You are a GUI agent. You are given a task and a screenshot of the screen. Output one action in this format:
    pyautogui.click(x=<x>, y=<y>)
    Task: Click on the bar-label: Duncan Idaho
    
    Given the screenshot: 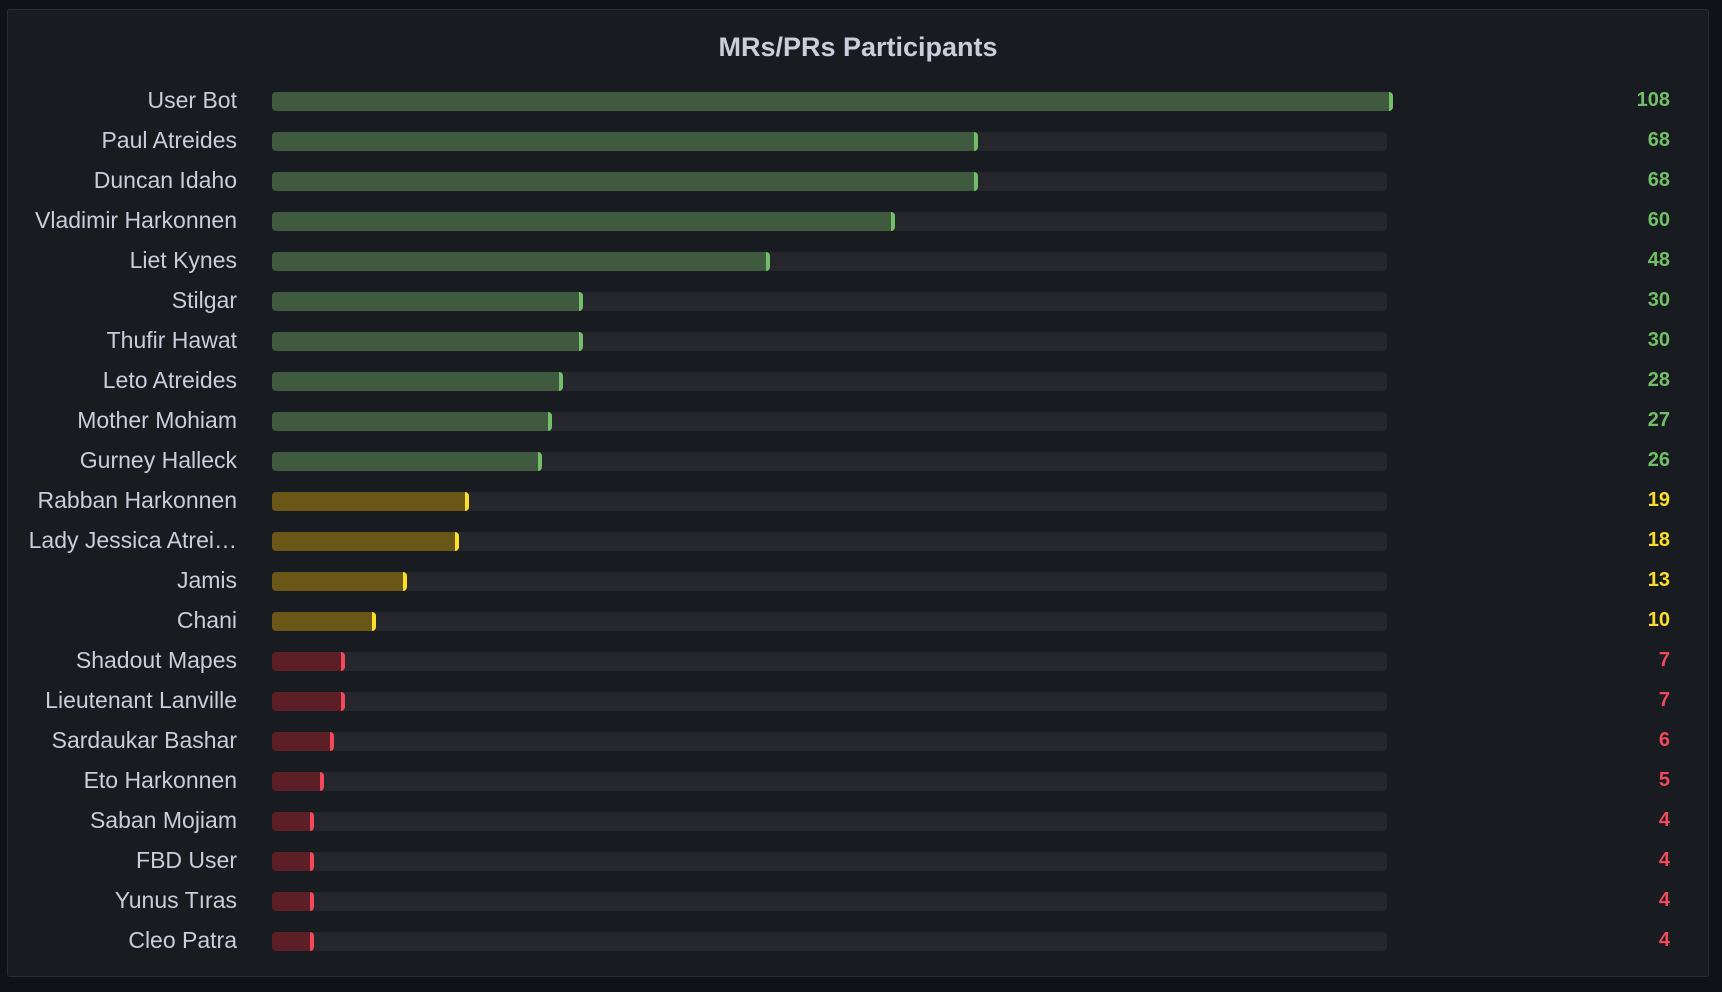 What is the action you would take?
    pyautogui.click(x=165, y=180)
    